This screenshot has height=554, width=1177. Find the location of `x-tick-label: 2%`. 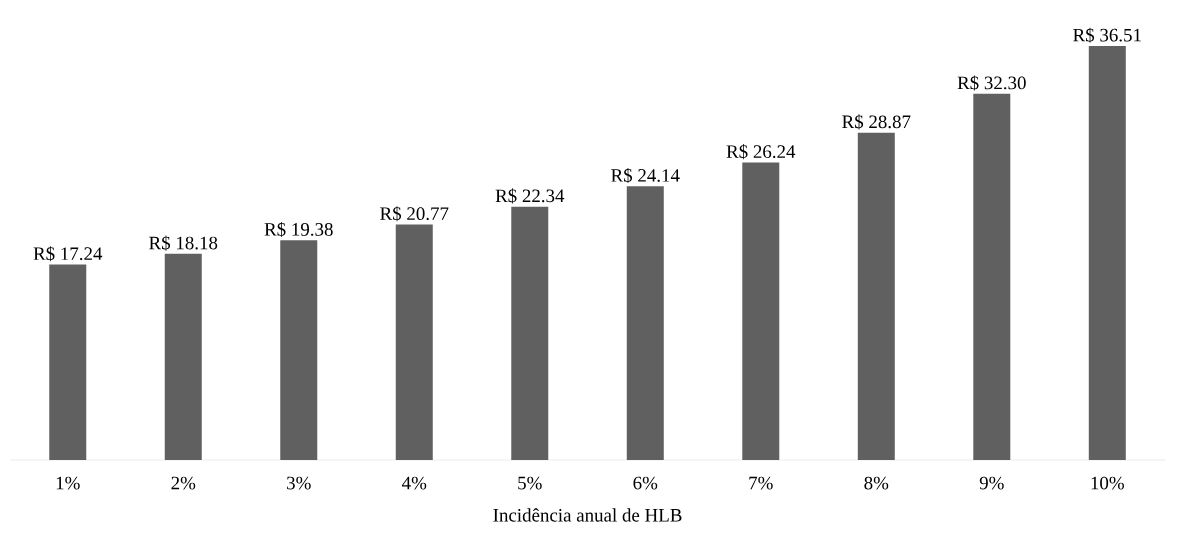

x-tick-label: 2% is located at coordinates (183, 483).